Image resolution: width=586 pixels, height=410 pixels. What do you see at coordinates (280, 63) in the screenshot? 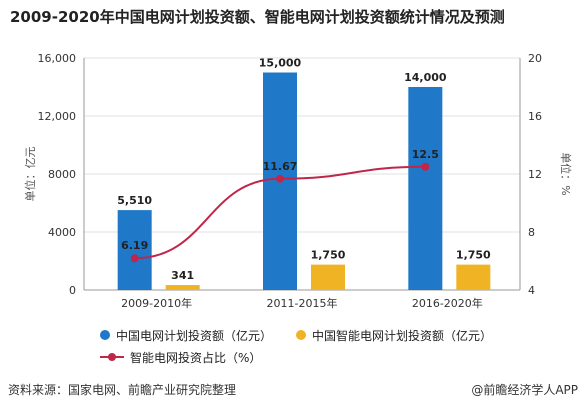
I see `data-label-grid-investment: 15,000` at bounding box center [280, 63].